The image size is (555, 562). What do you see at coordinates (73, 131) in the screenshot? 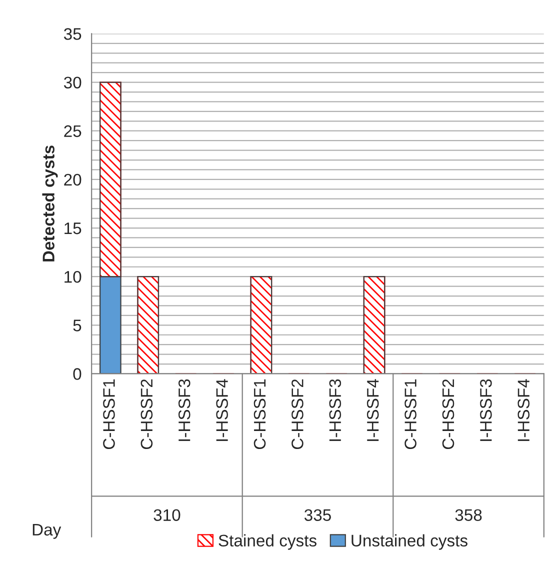
I see `y-tick-label: 25` at bounding box center [73, 131].